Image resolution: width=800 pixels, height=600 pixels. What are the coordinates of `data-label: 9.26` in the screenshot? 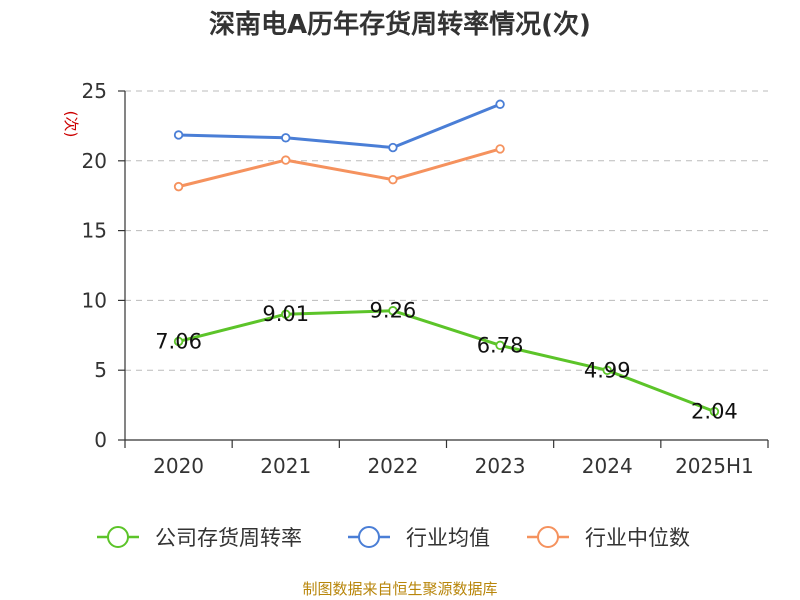 It's located at (393, 311).